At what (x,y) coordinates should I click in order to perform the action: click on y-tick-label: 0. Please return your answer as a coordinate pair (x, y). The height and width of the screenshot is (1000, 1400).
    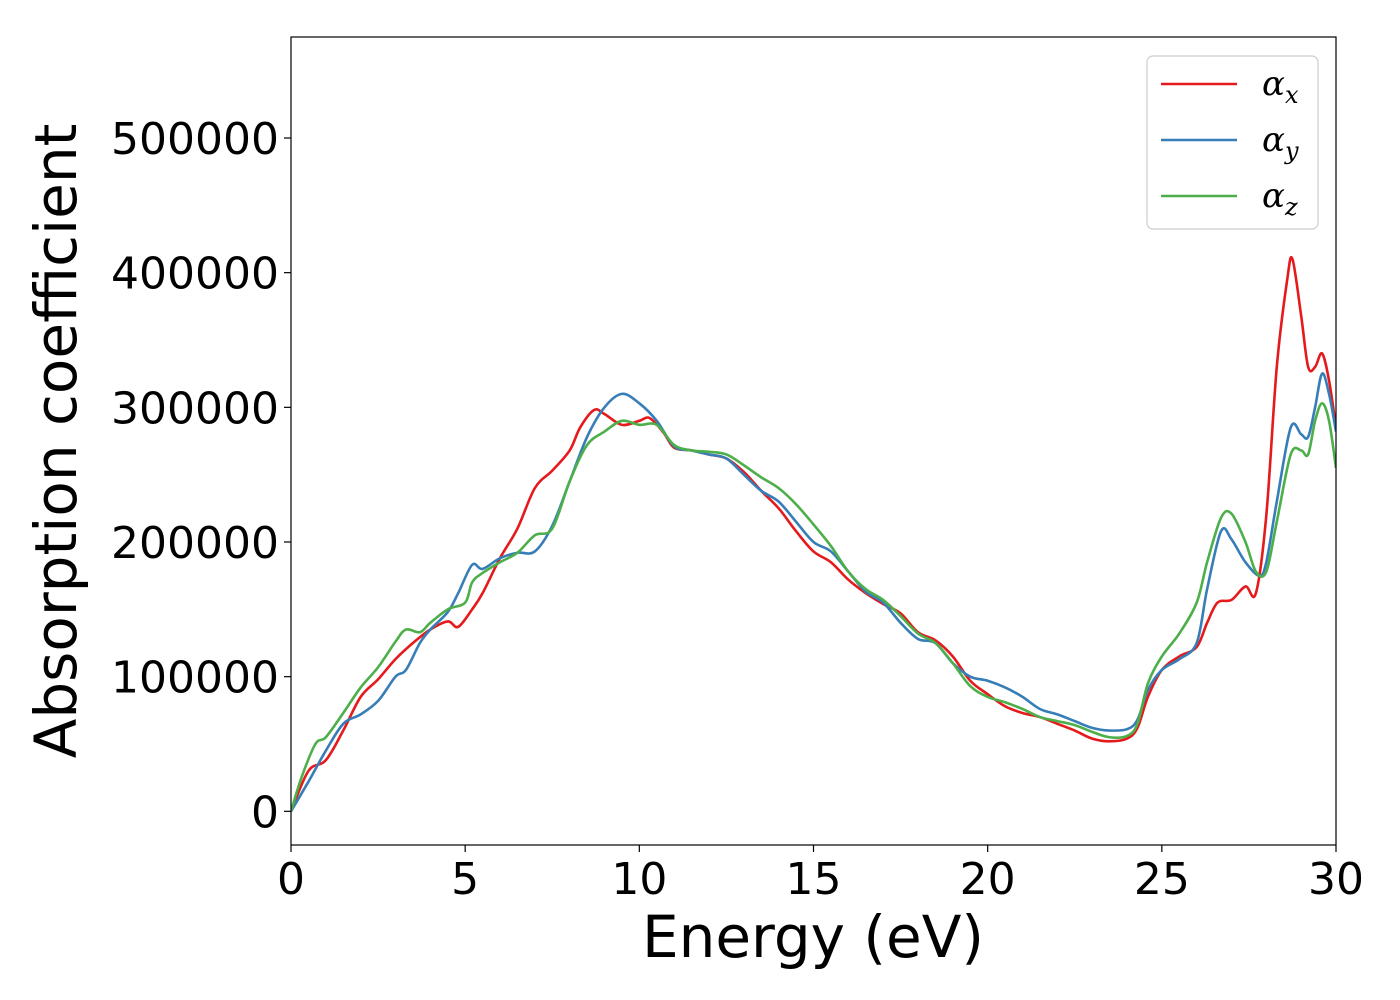
    Looking at the image, I should click on (265, 812).